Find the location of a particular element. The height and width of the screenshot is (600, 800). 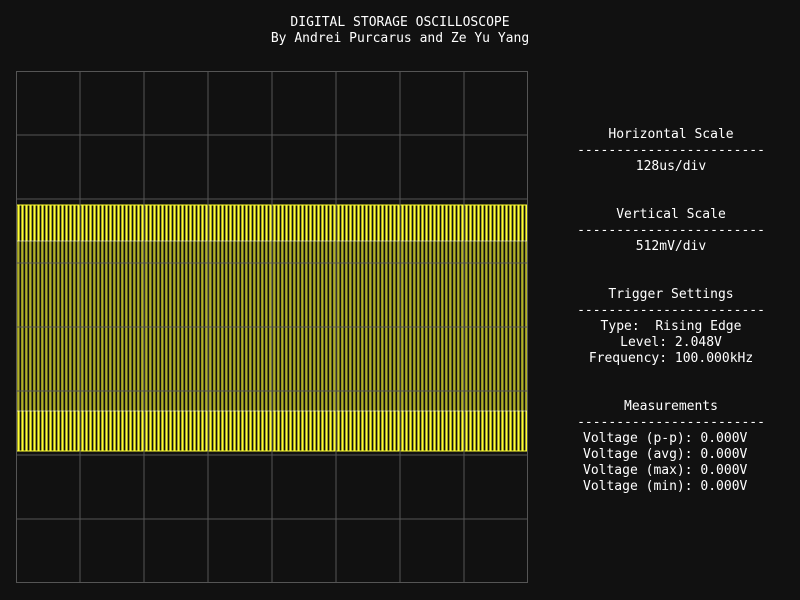

voltage-avg: Voltage (avg): 0.000V is located at coordinates (665, 454).